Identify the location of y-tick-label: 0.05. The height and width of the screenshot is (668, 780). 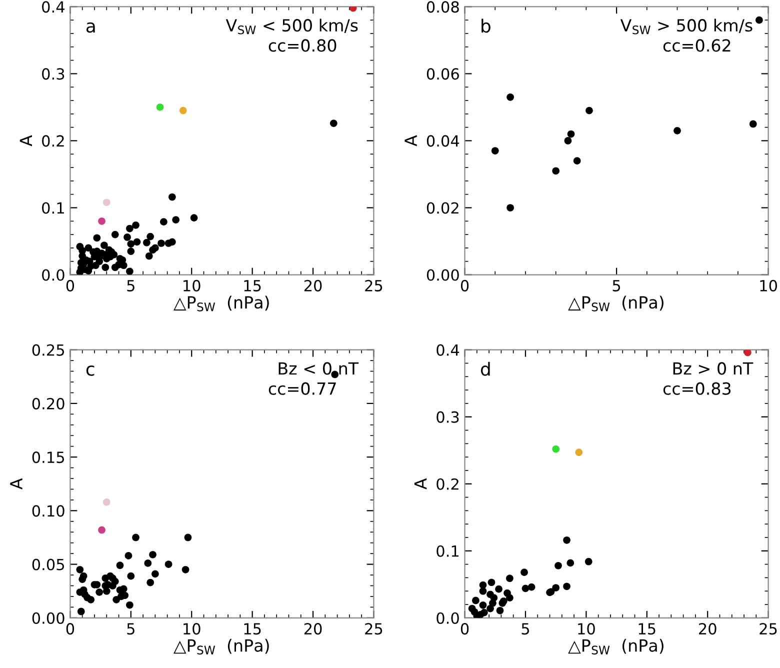
(48, 564).